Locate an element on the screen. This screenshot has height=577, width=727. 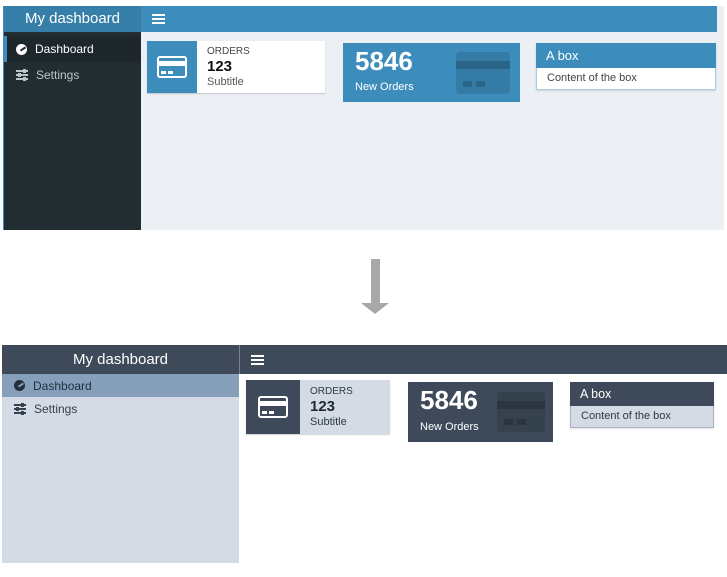
arrow-head is located at coordinates (375, 308).